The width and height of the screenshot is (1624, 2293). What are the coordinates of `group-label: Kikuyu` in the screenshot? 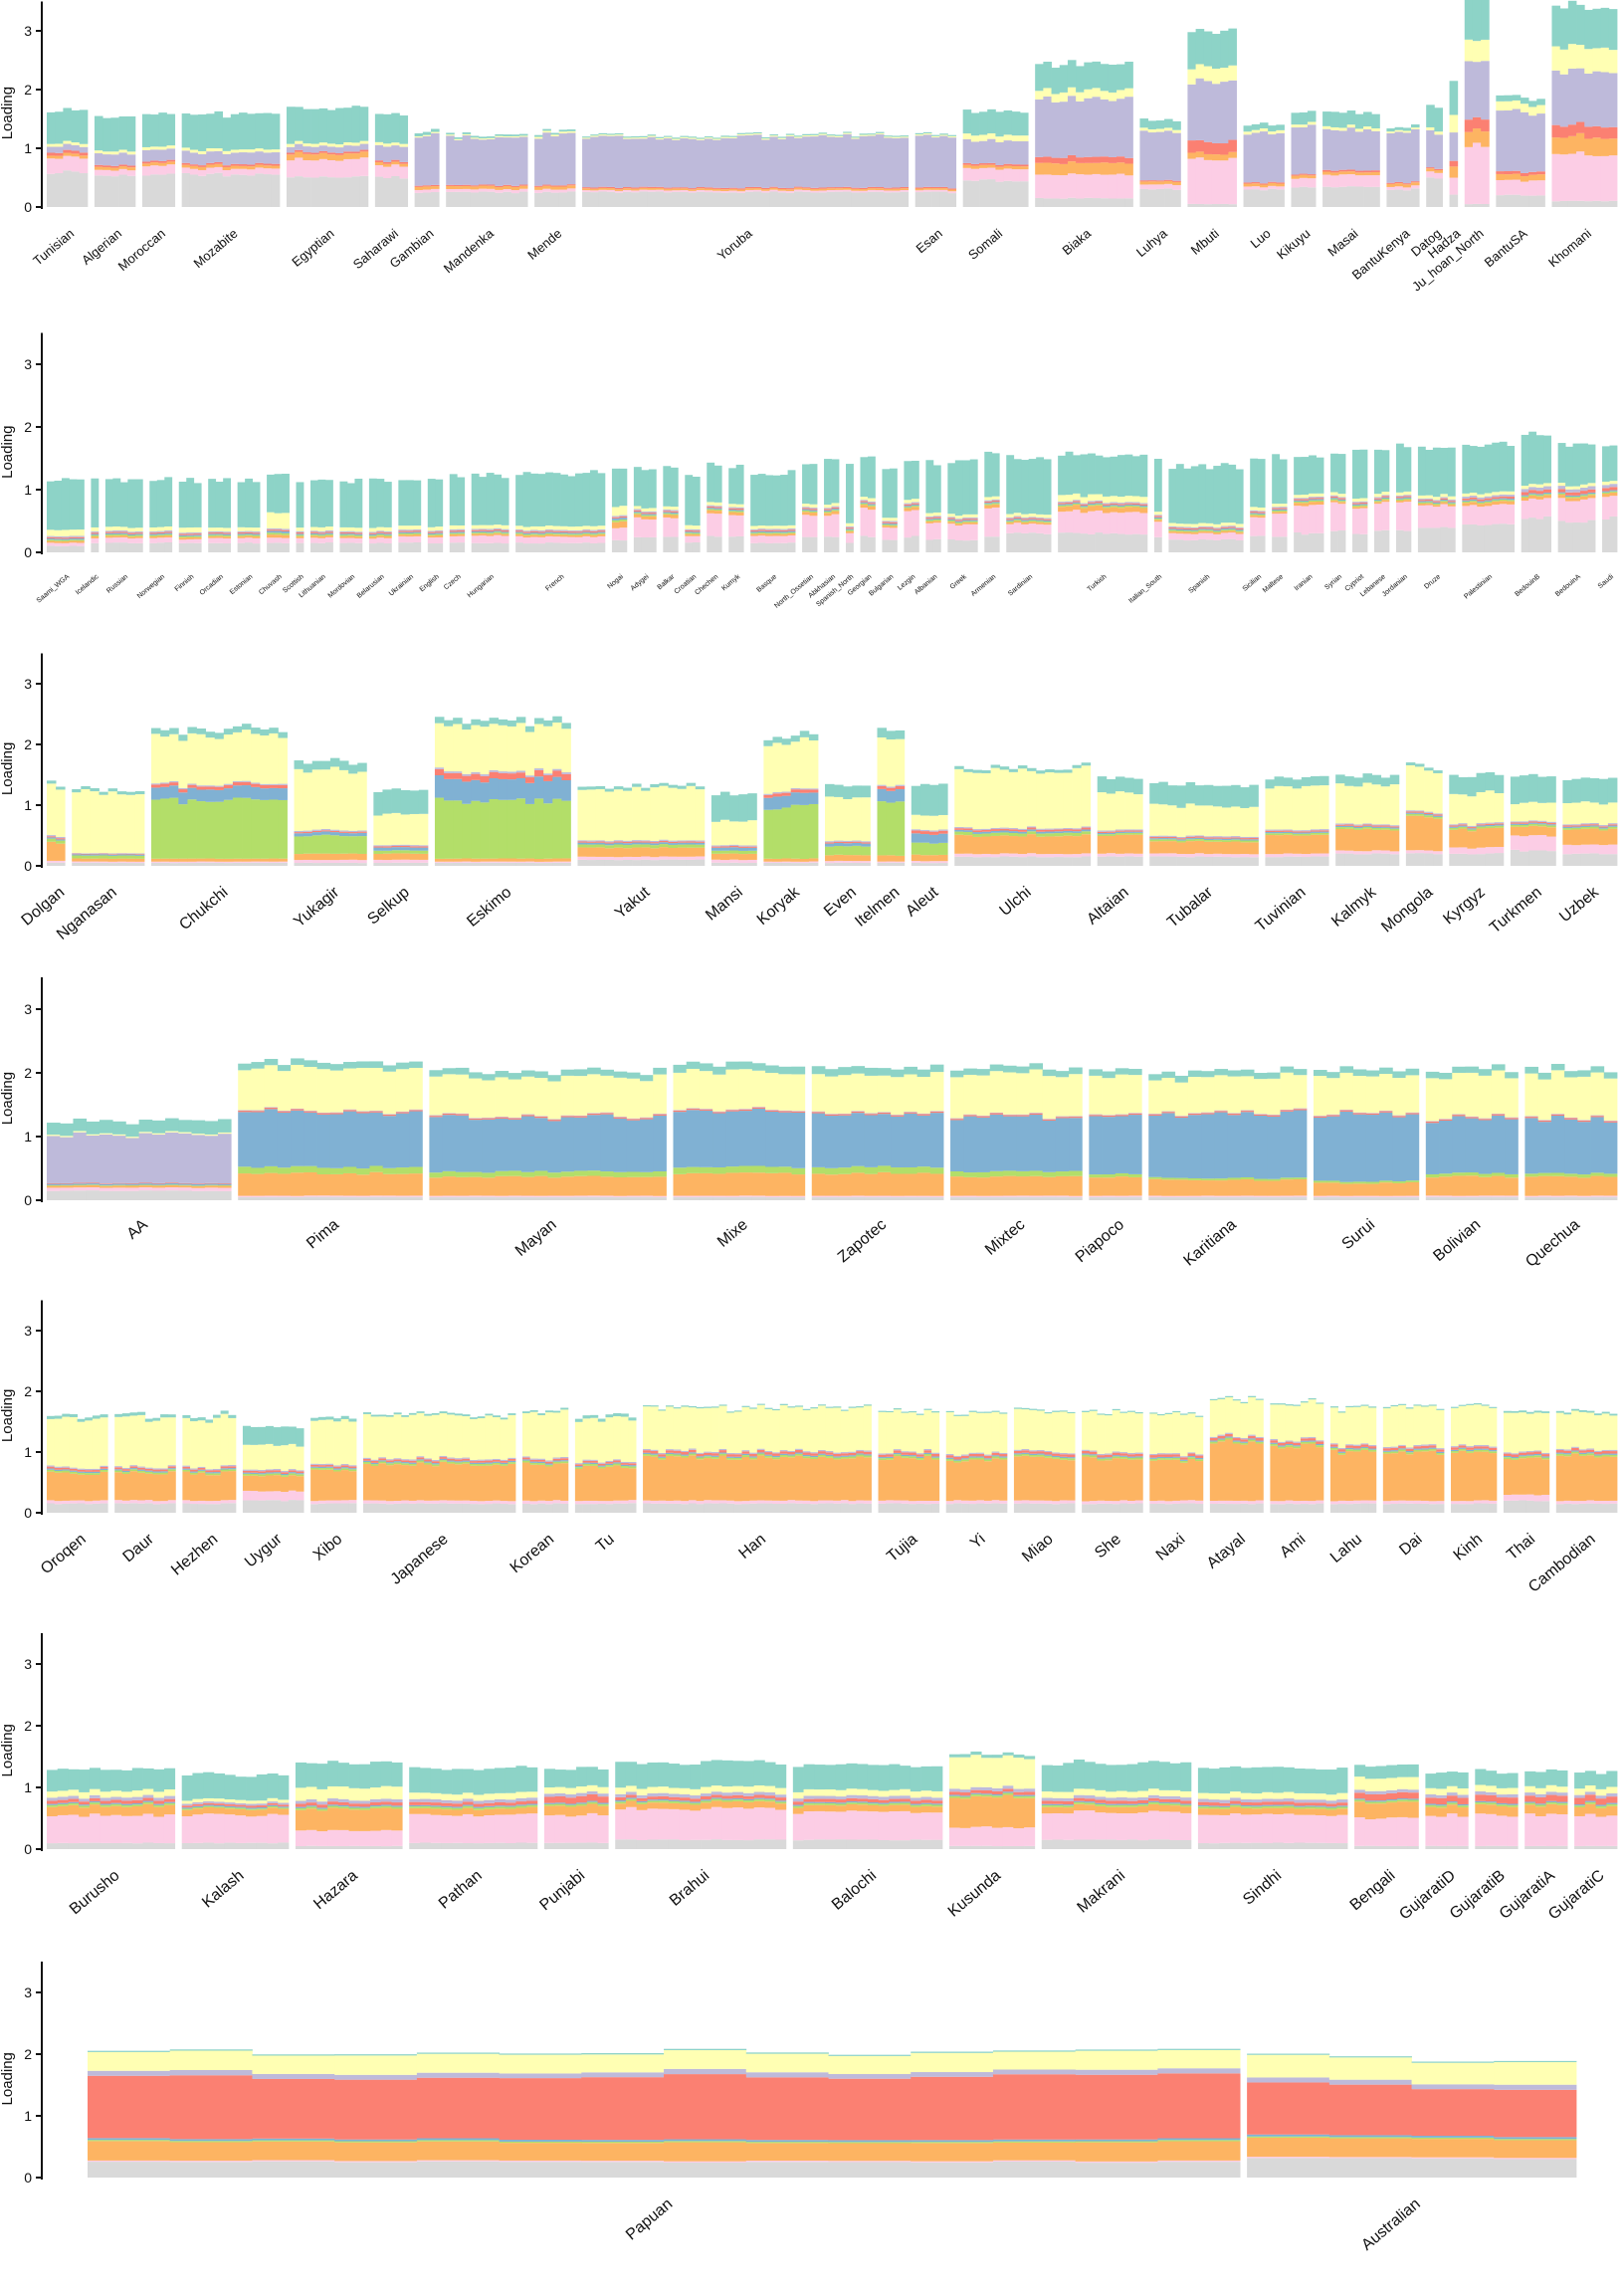 It's located at (1294, 244).